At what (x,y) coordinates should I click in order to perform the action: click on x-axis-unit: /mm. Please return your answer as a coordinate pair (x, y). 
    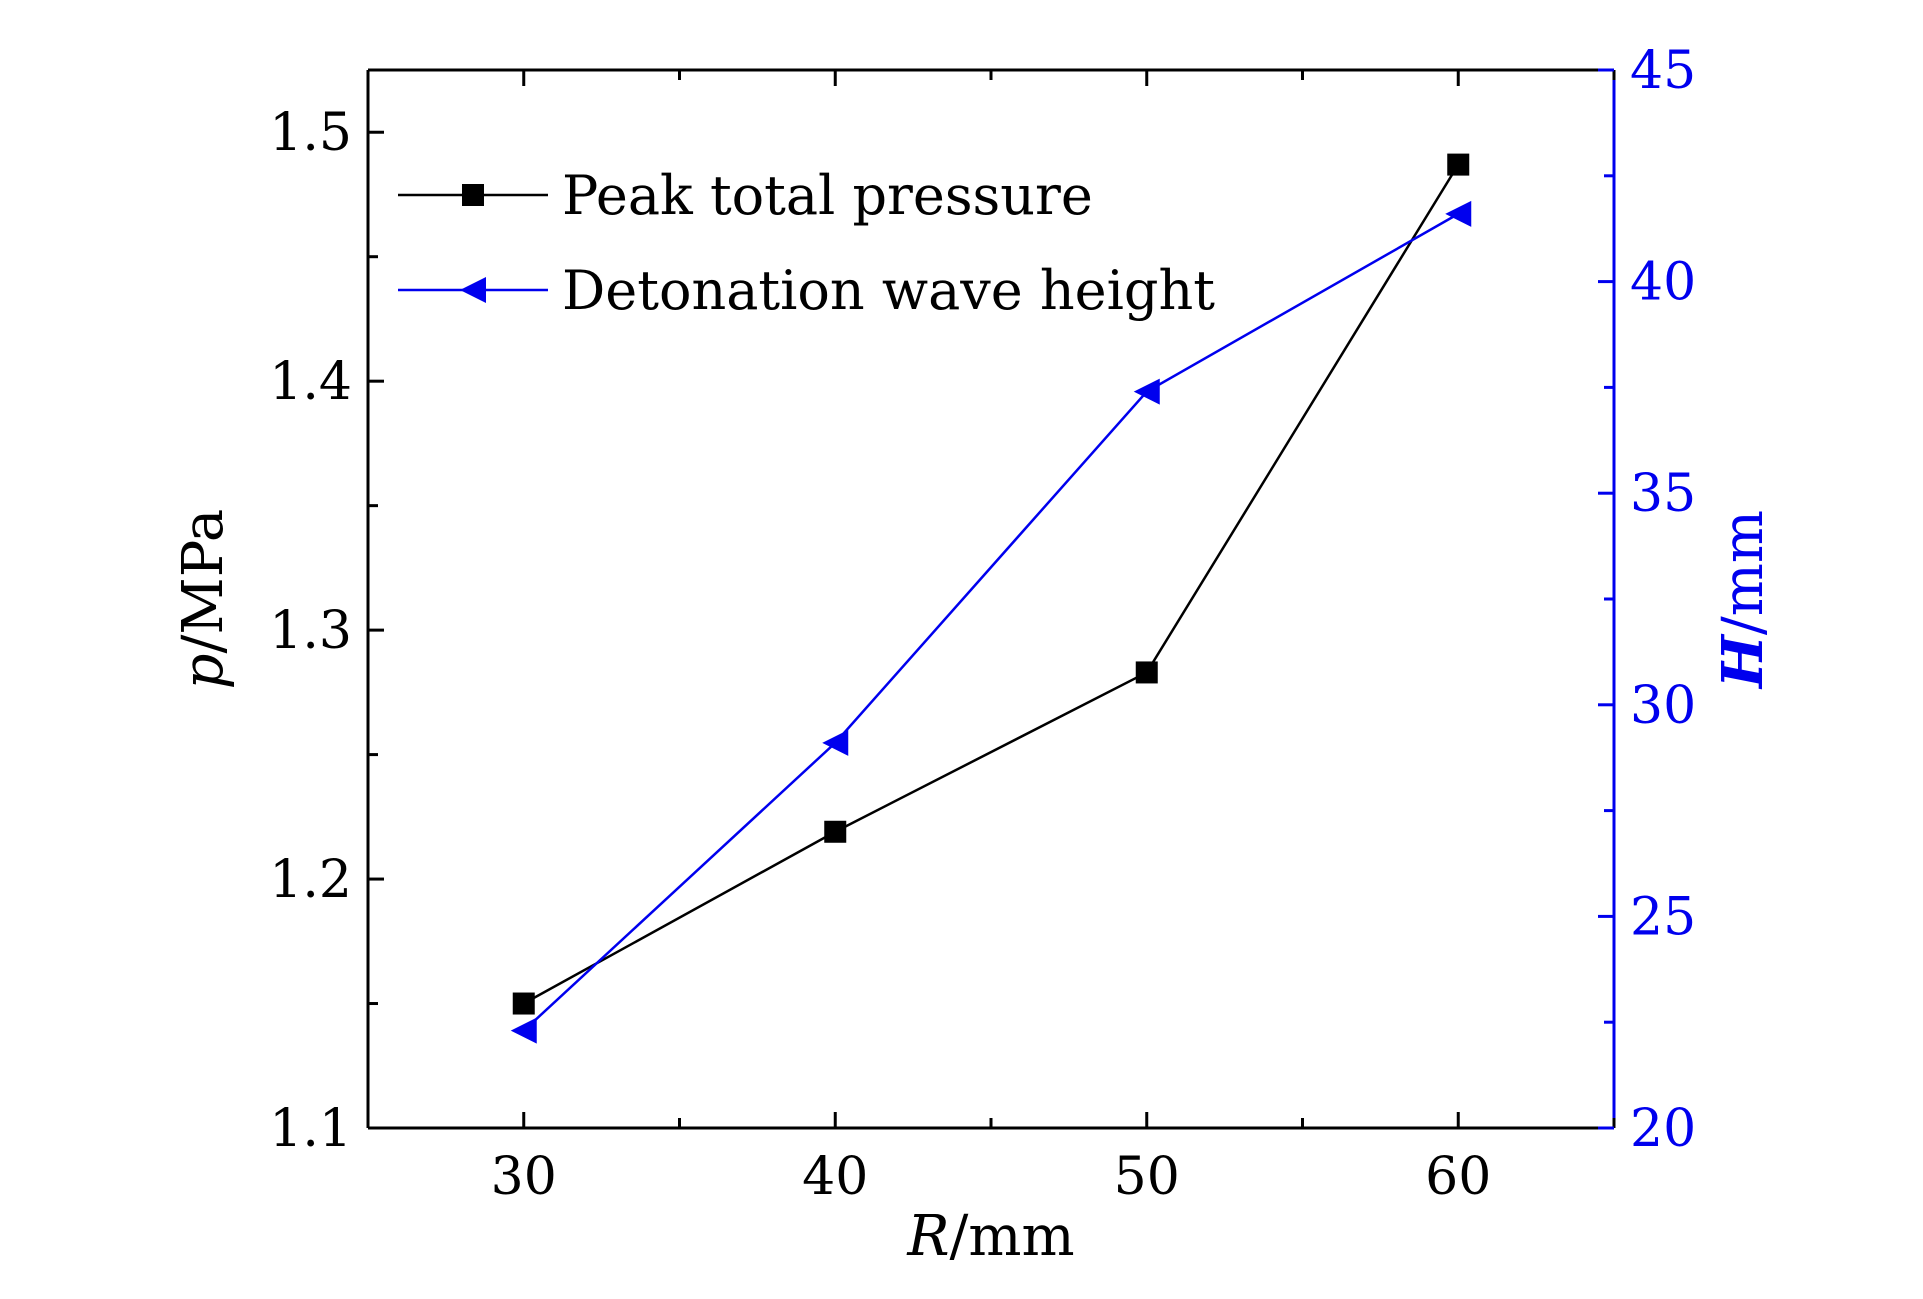
    Looking at the image, I should click on (1012, 1236).